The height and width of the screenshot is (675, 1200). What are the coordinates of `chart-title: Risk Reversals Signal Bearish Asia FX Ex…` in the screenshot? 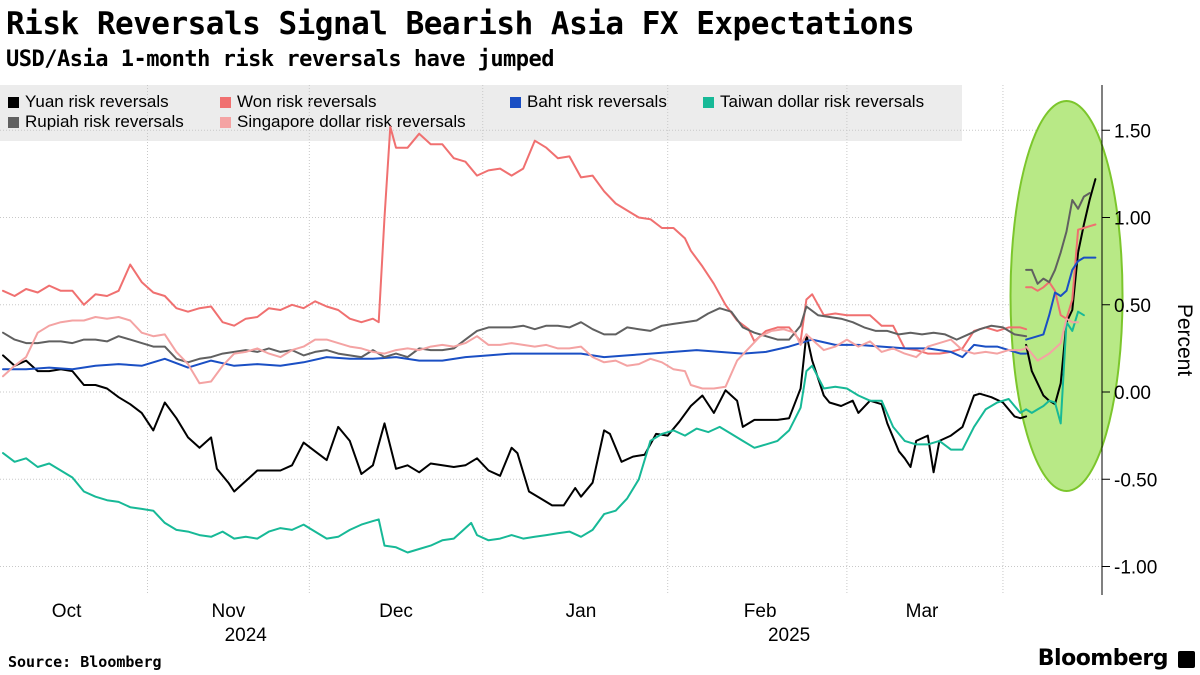 It's located at (460, 24).